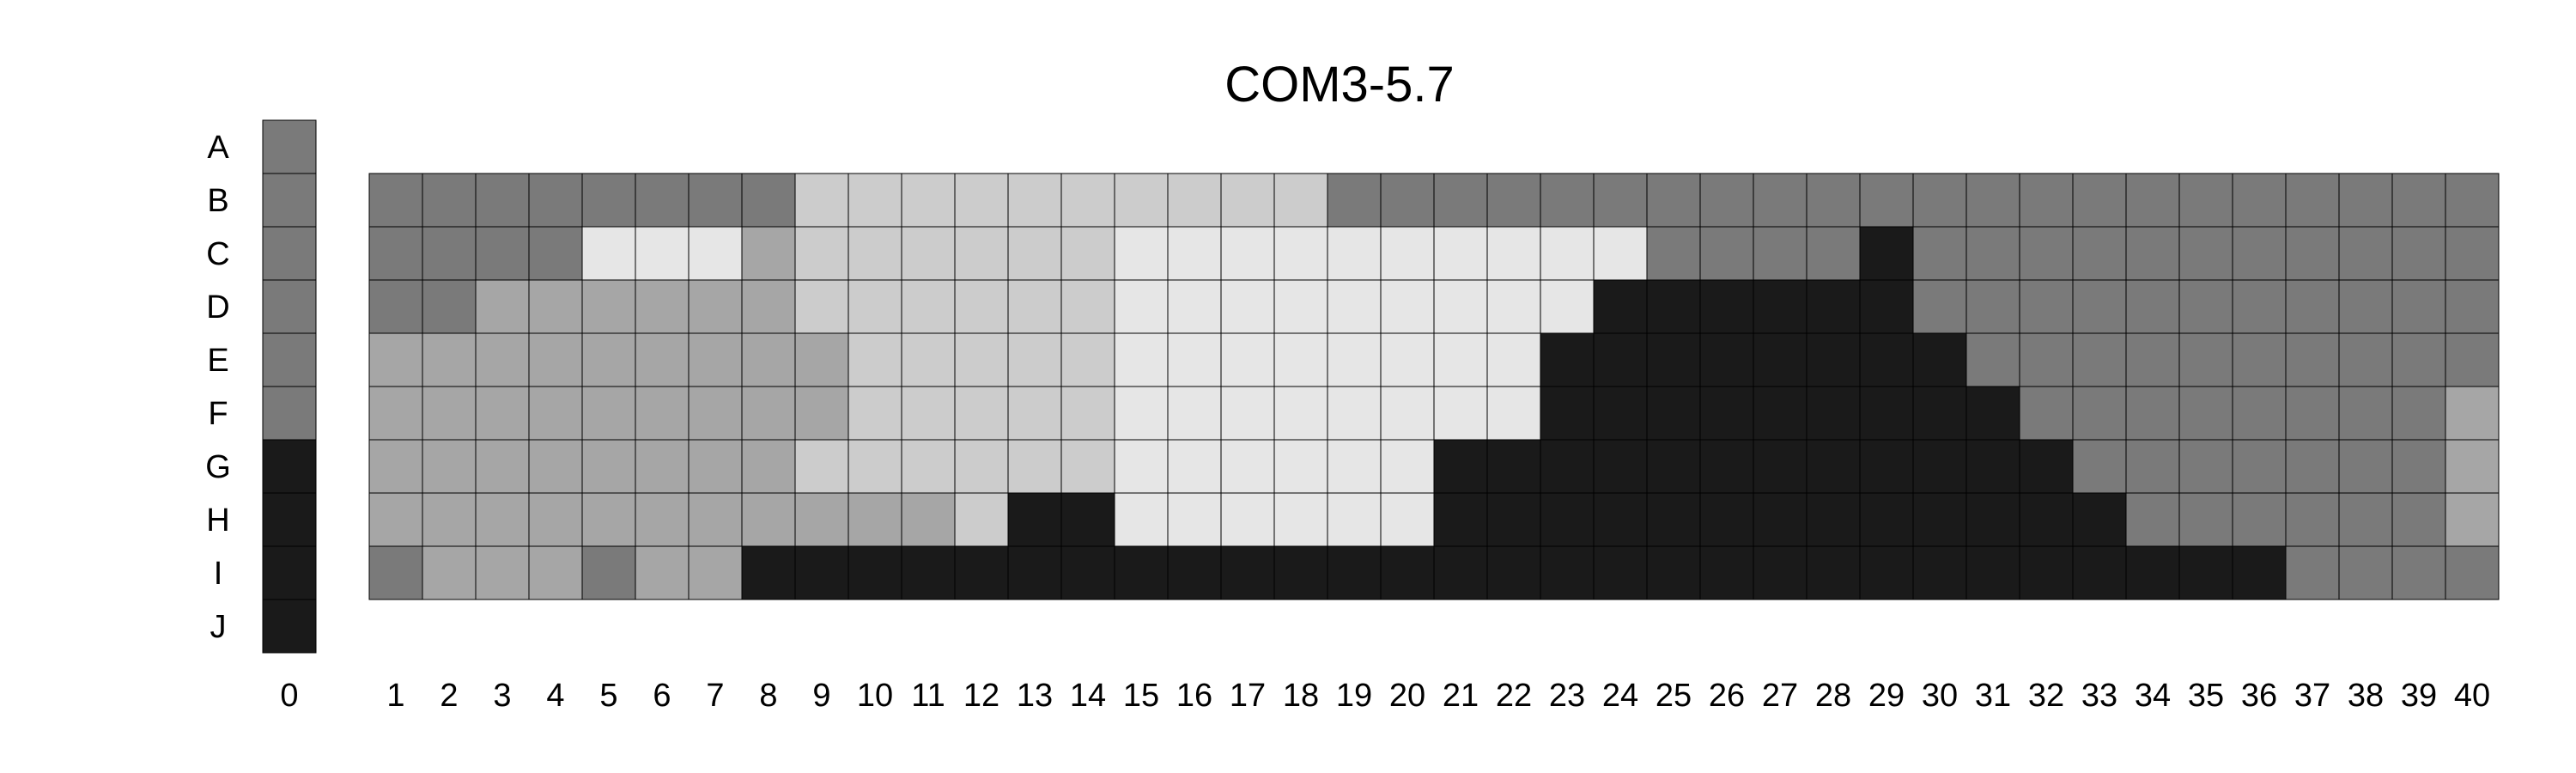 This screenshot has width=2576, height=773. What do you see at coordinates (218, 467) in the screenshot?
I see `row-label: G` at bounding box center [218, 467].